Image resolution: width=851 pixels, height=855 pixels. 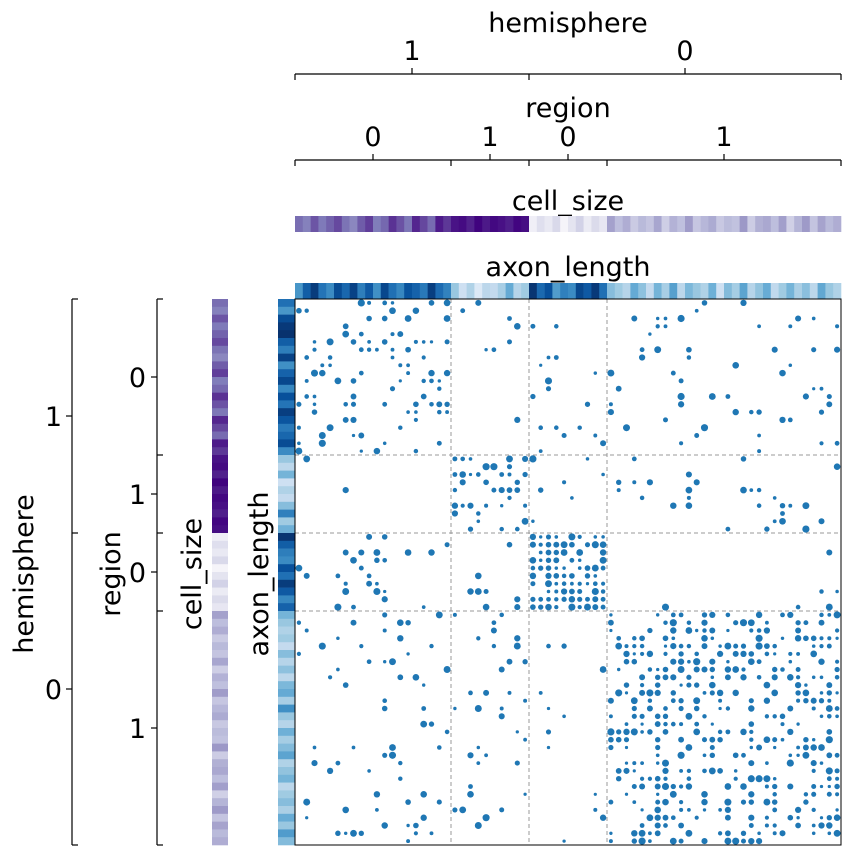 I want to click on top-region-tick-label: 0, so click(x=372, y=137).